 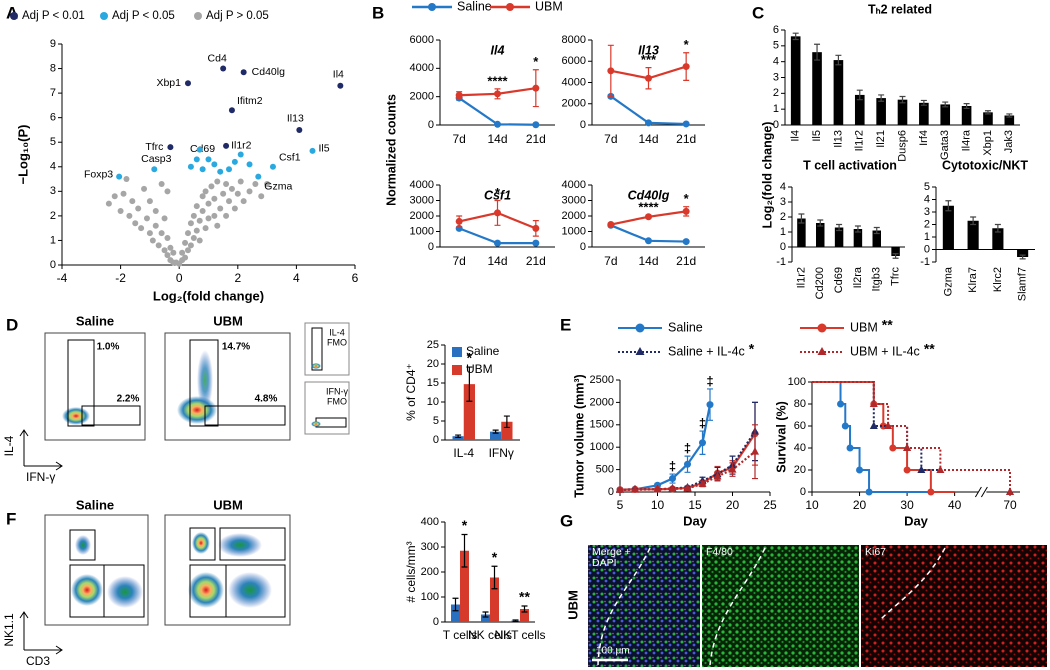 I want to click on x-tick-label: 7d, so click(x=610, y=261).